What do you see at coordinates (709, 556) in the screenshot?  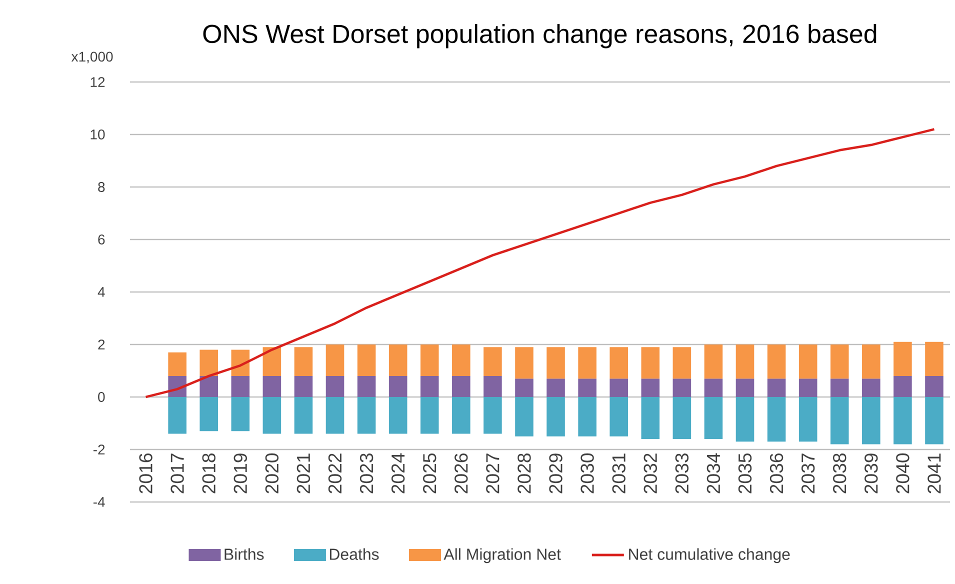 I see `legend-label: Net cumulative change` at bounding box center [709, 556].